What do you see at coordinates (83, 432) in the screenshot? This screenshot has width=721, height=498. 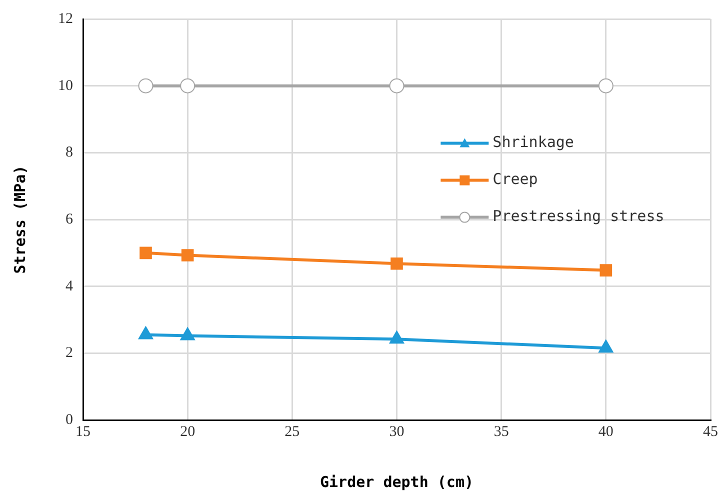 I see `x-tick-label: 15` at bounding box center [83, 432].